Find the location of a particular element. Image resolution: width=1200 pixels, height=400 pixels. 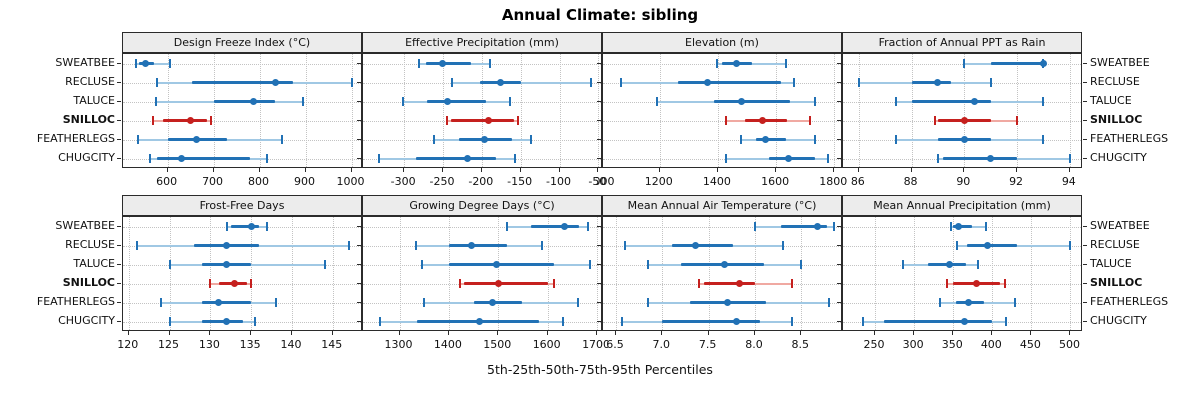

tick-label: 125 is located at coordinates (169, 344).